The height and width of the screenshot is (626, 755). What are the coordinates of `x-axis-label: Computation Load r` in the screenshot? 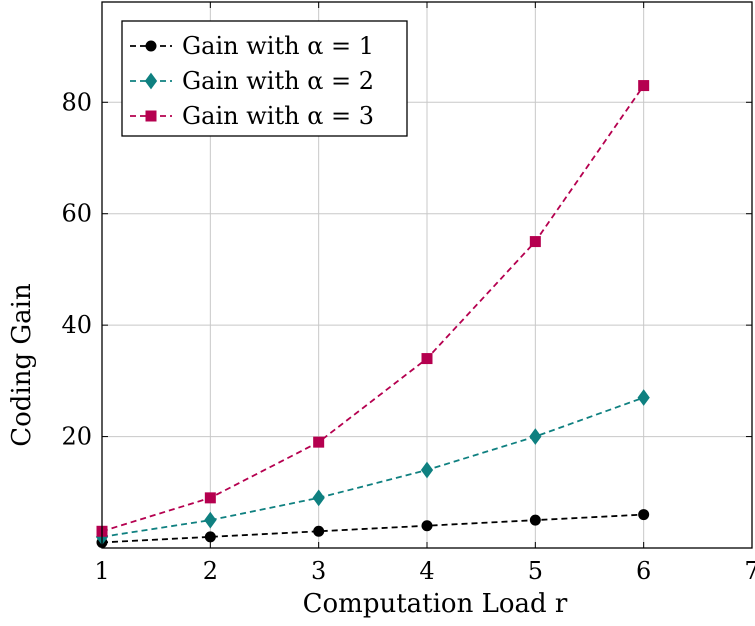 It's located at (435, 604).